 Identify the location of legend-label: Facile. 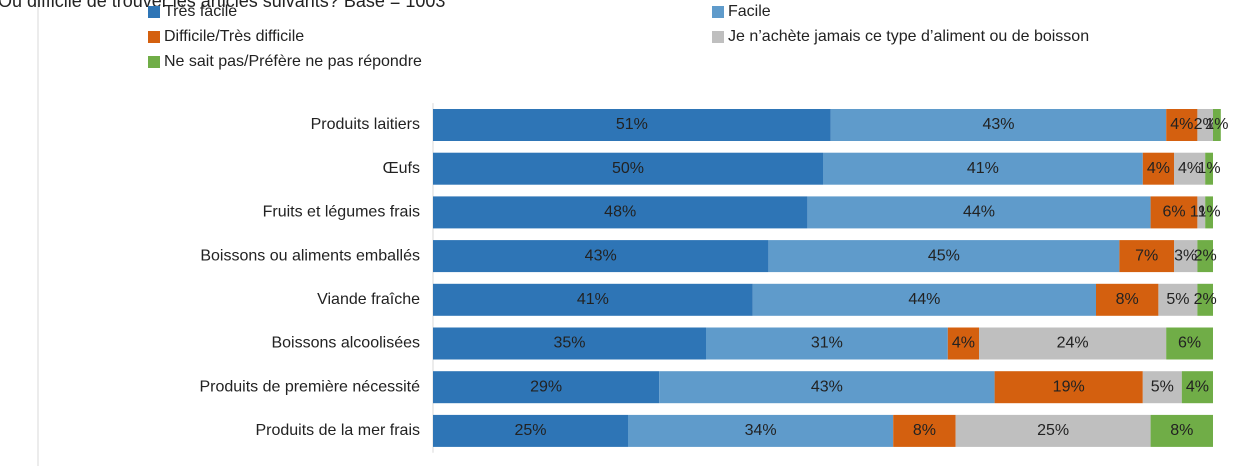
(749, 11).